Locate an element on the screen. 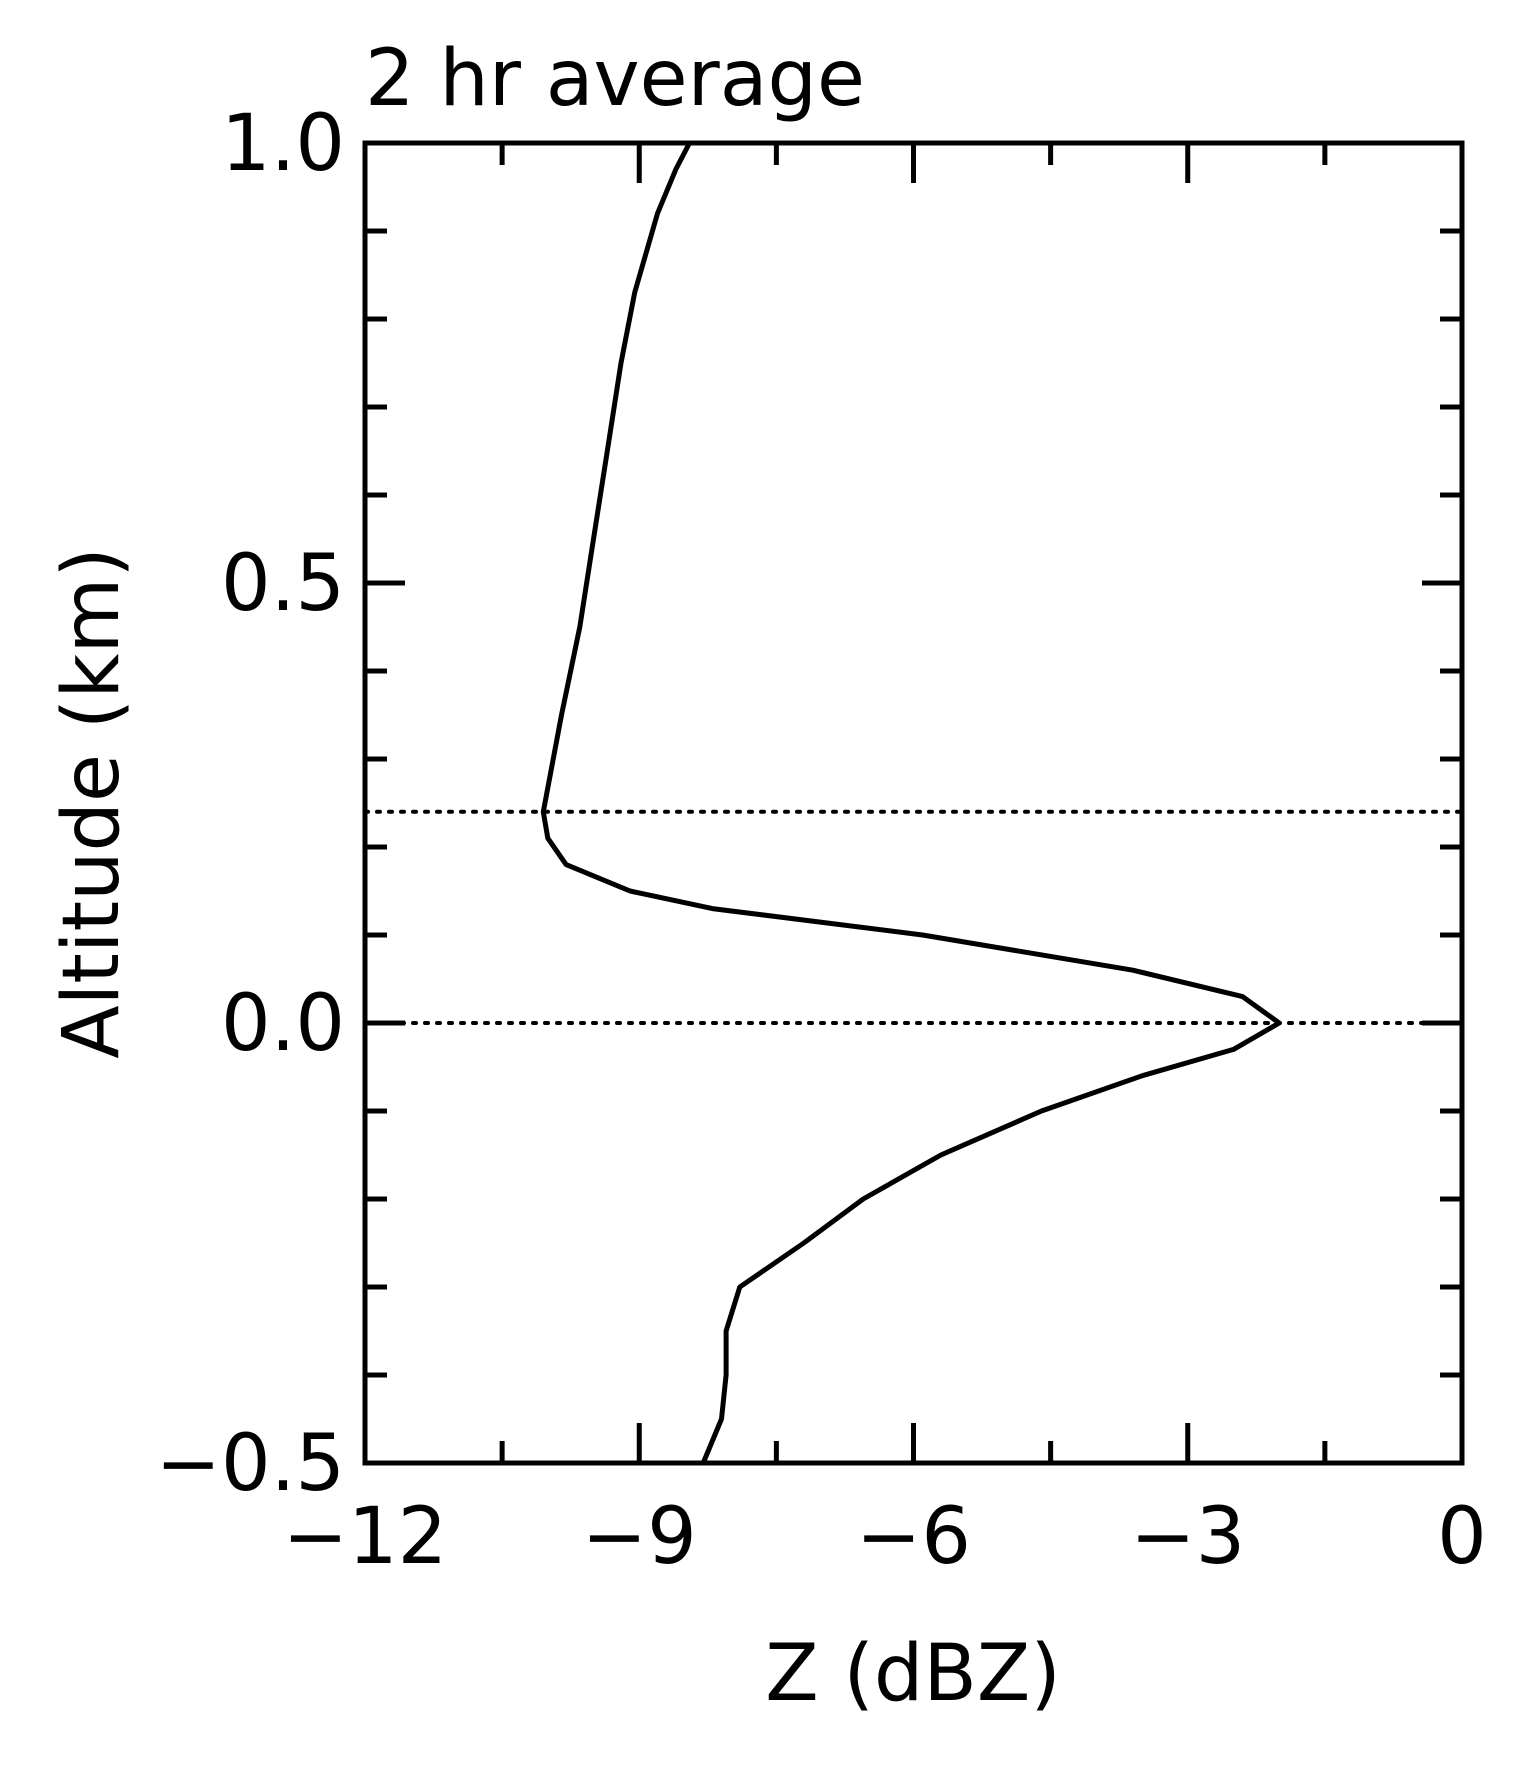 This screenshot has height=1768, width=1536. y-tick-label: 0.0 is located at coordinates (283, 1024).